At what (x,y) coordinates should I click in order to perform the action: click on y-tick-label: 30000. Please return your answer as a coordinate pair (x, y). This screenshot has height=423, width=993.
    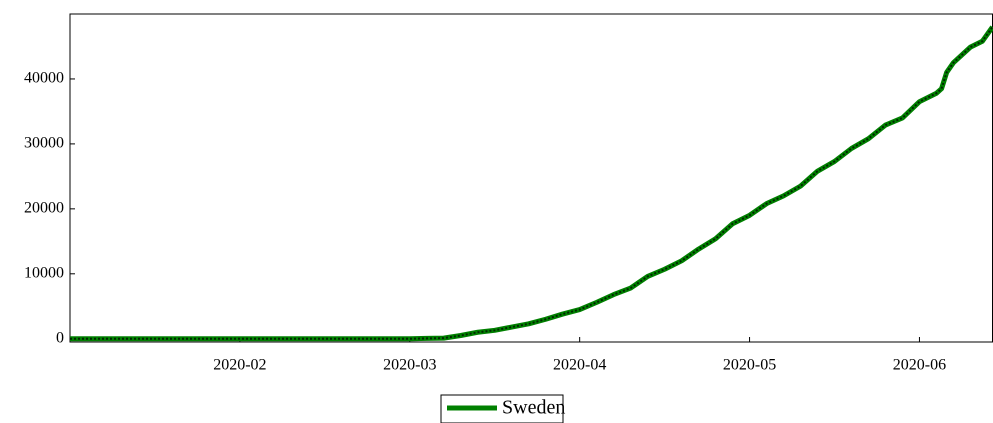
    Looking at the image, I should click on (44, 143).